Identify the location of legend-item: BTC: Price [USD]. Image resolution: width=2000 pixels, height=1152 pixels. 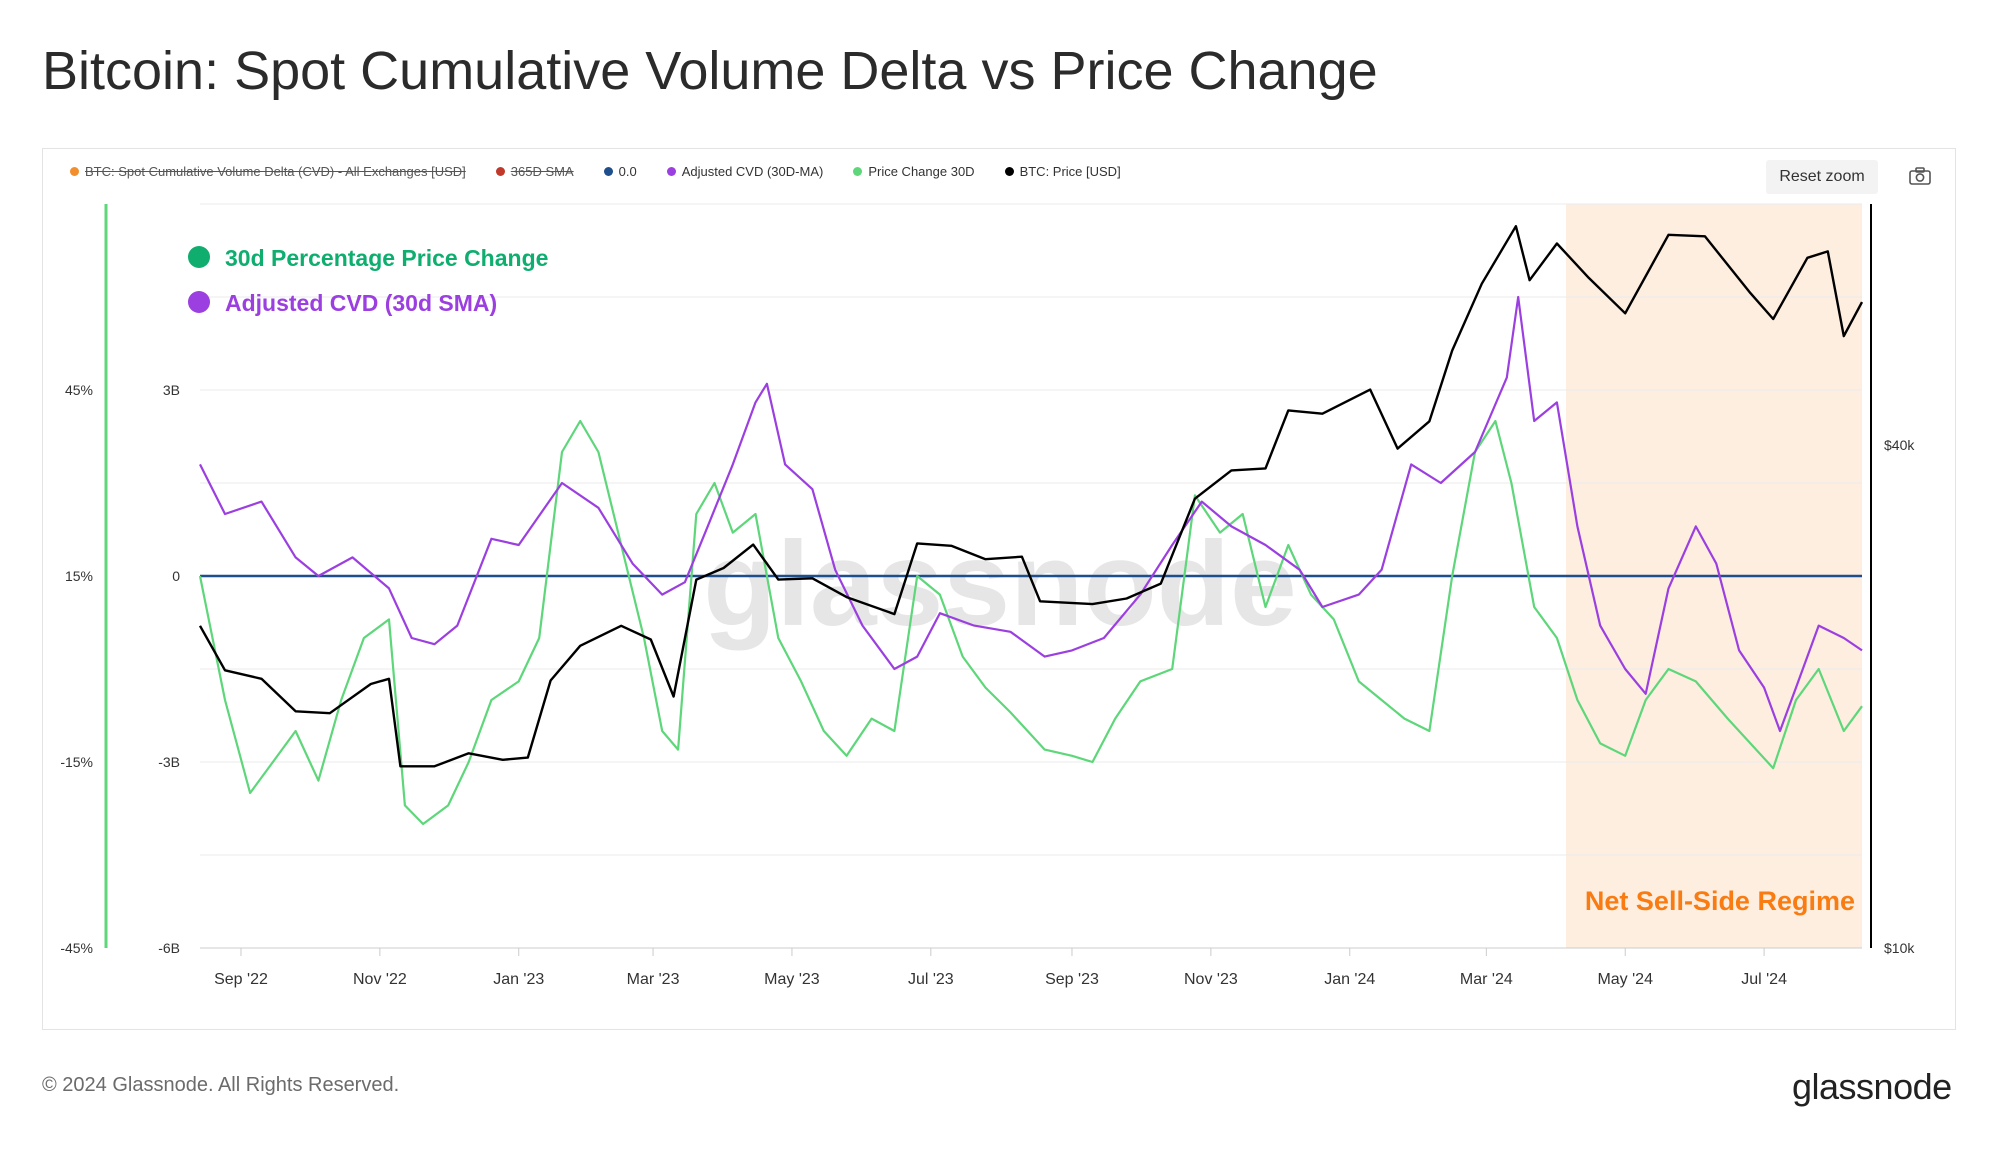
(1062, 171).